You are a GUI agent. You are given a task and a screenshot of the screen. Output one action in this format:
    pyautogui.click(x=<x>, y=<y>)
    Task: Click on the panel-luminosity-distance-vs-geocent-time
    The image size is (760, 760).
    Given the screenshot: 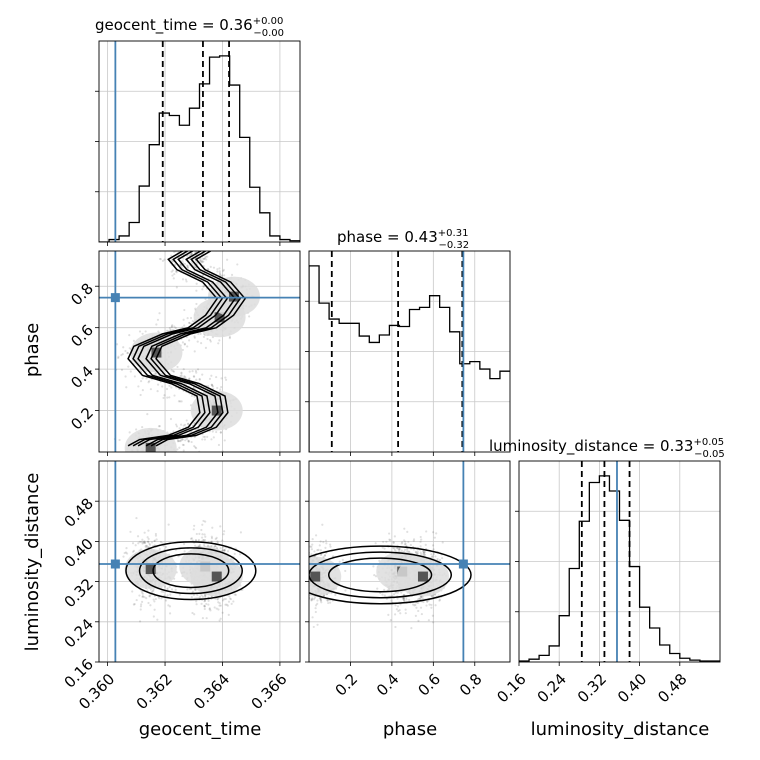 What is the action you would take?
    pyautogui.click(x=199, y=561)
    